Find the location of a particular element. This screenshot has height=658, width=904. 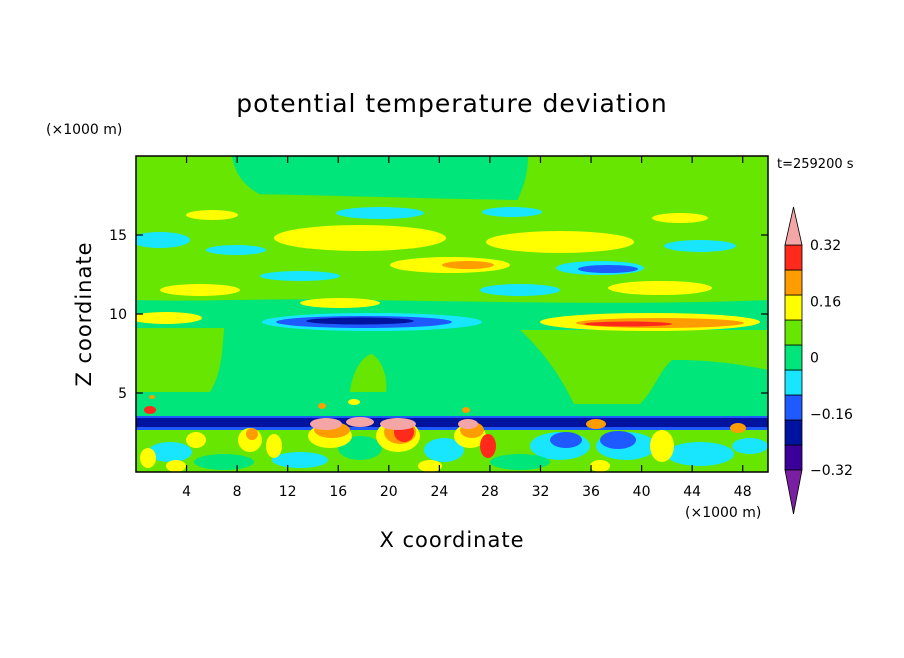

colorbar-tick-label: 0.32 is located at coordinates (825, 246).